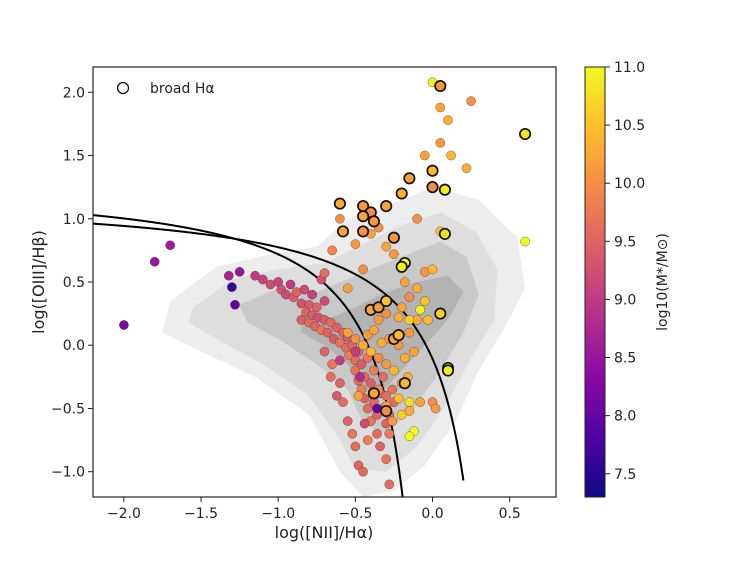  I want to click on x-tick-label: 0.5, so click(510, 514).